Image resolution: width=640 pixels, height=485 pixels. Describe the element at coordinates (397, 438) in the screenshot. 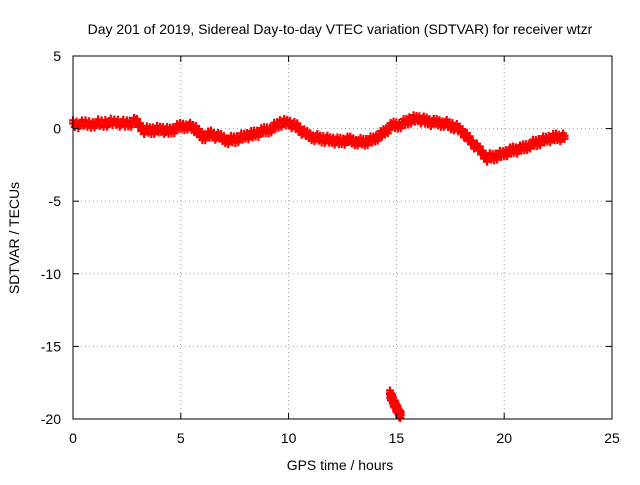

I see `x-tick-label: 15` at that location.